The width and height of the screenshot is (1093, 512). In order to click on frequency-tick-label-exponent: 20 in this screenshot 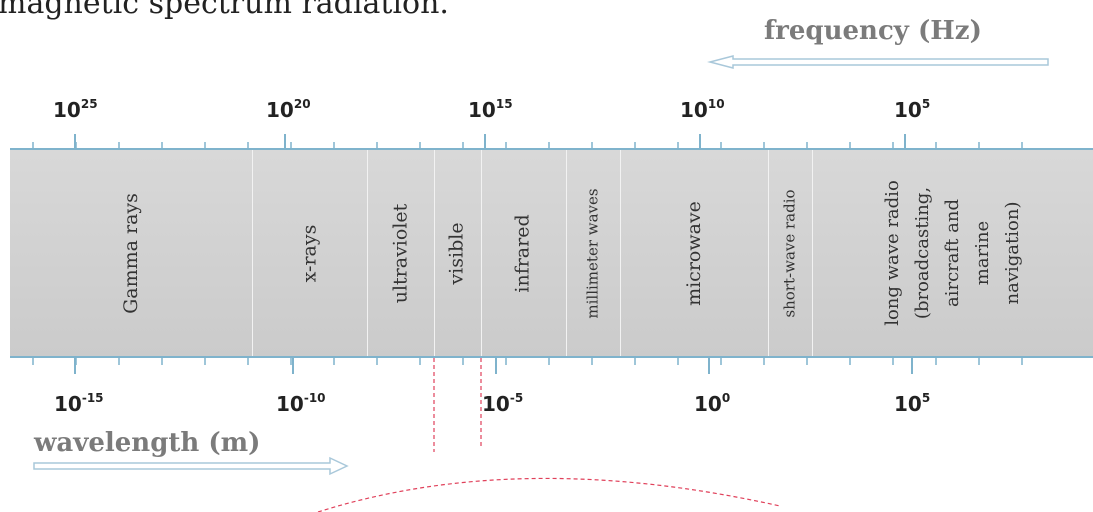, I will do `click(302, 104)`.